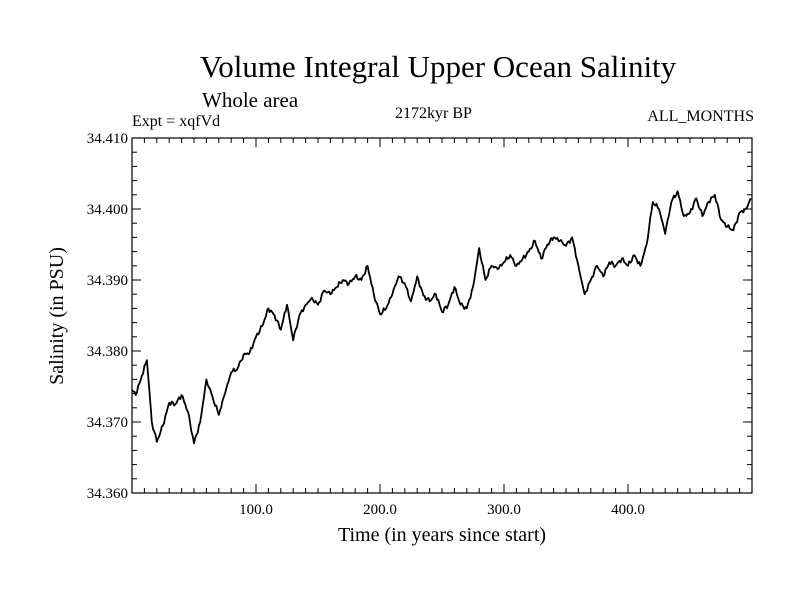 The width and height of the screenshot is (800, 600). What do you see at coordinates (107, 139) in the screenshot?
I see `y-tick-label: 34.410` at bounding box center [107, 139].